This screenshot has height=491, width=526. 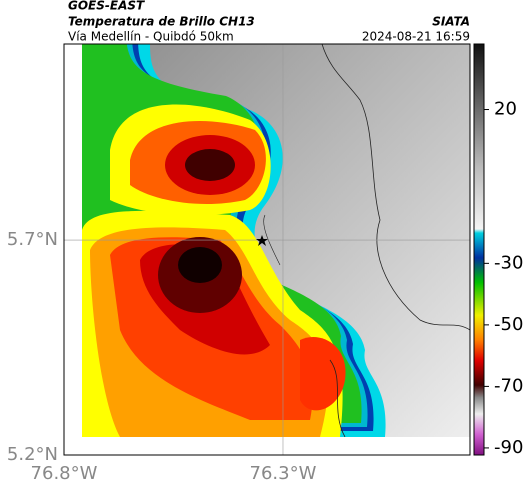 What do you see at coordinates (106, 6) in the screenshot?
I see `satellite-name: GOES-EAST` at bounding box center [106, 6].